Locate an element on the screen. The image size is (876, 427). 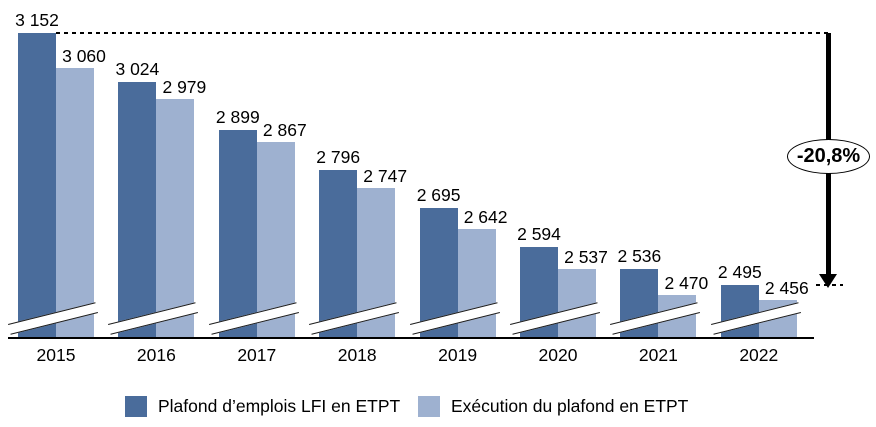
legend-label-plafond: Plafond d’emplois LFI en ETPT is located at coordinates (279, 406).